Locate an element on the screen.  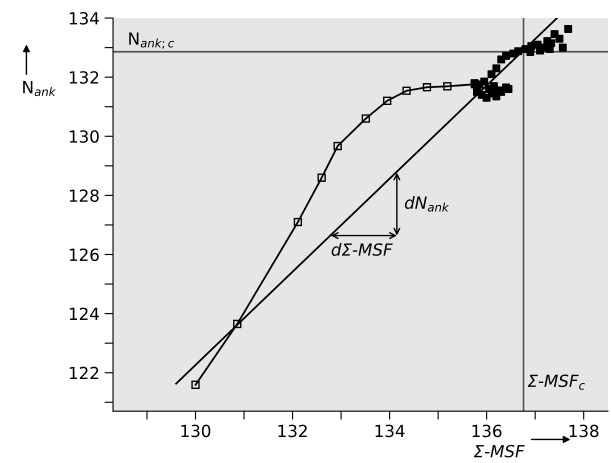
y-tick-label: 130 is located at coordinates (84, 136).